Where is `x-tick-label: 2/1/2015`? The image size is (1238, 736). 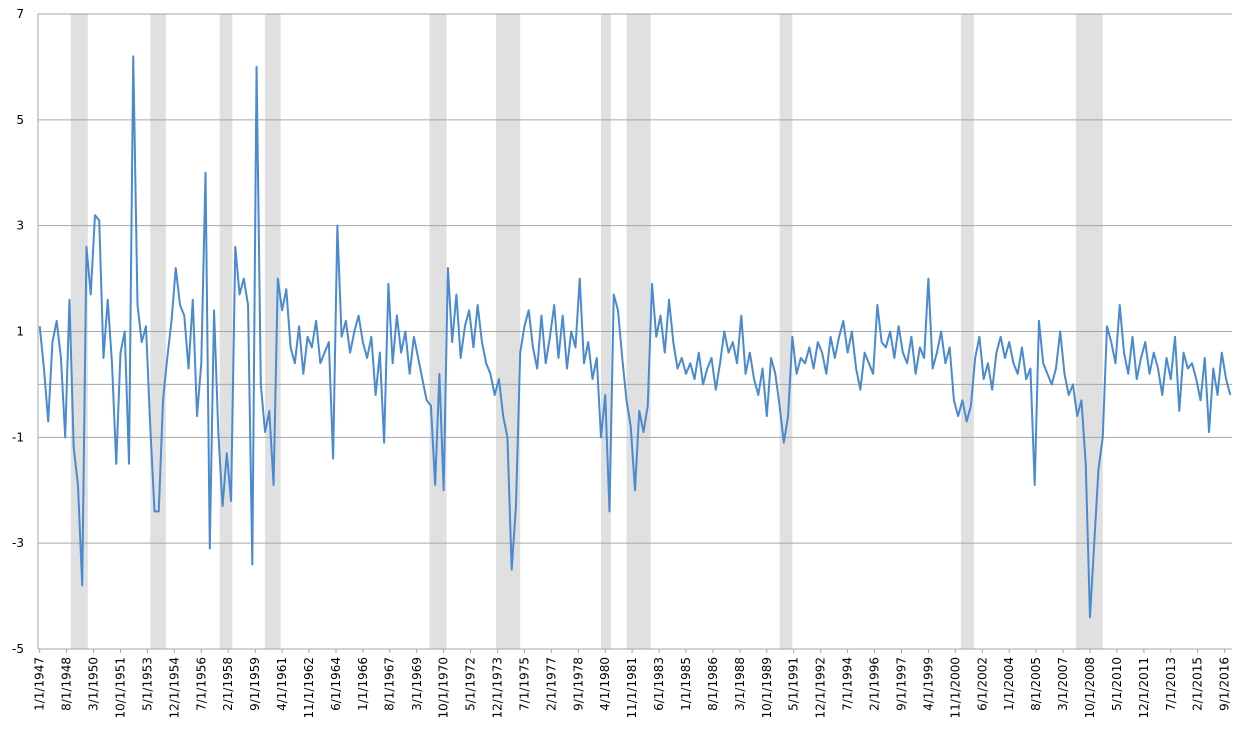 x-tick-label: 2/1/2015 is located at coordinates (1198, 684).